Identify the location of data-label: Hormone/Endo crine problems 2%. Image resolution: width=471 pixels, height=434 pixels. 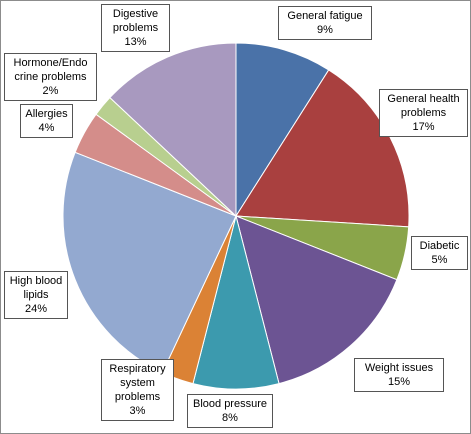
(50, 77).